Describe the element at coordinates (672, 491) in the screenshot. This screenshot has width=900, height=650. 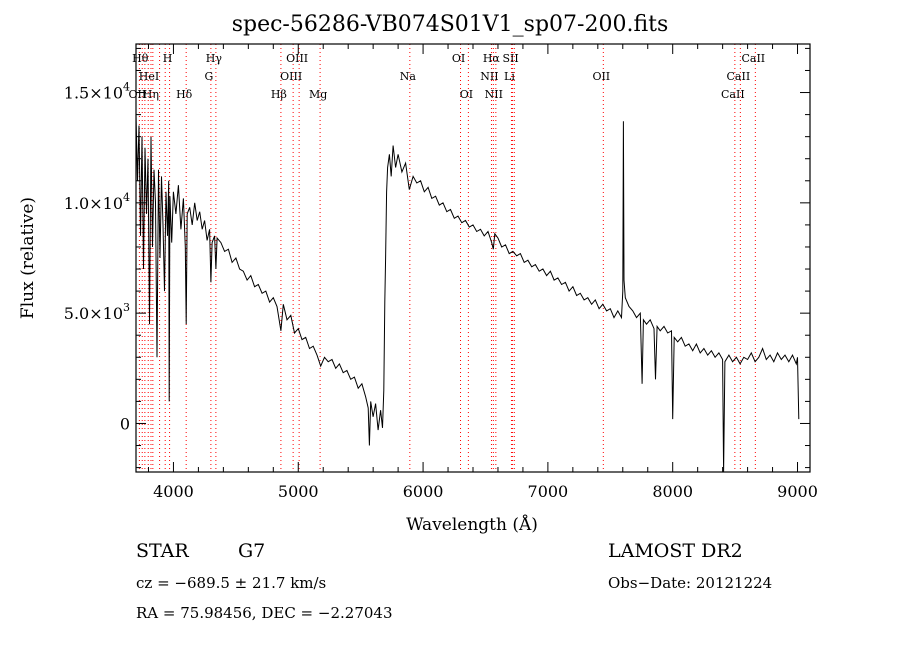
I see `x-tick-label-4: 8000` at that location.